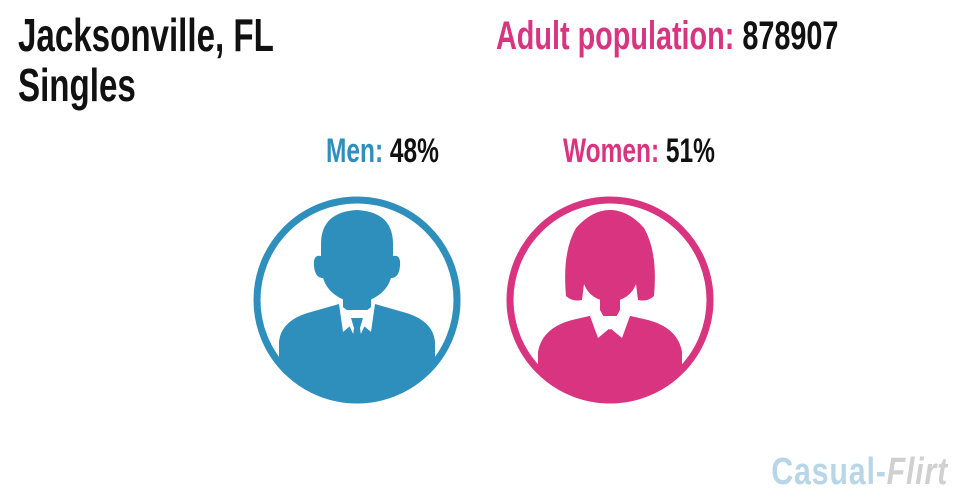 This screenshot has height=502, width=960. What do you see at coordinates (790, 36) in the screenshot?
I see `adult-population-value: 878907` at bounding box center [790, 36].